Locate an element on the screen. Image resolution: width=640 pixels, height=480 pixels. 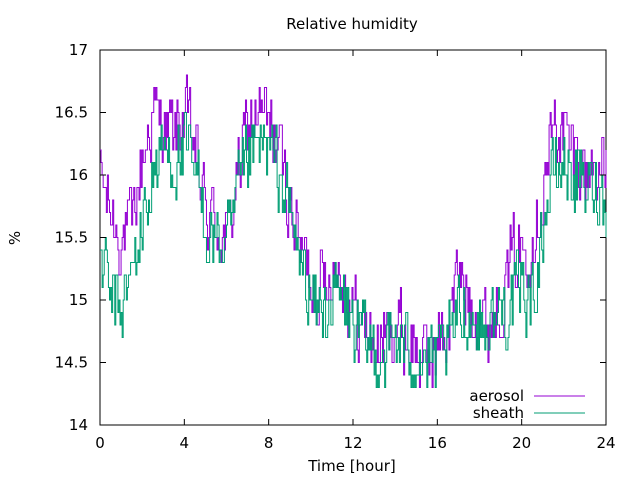
x-tick-label: 4 is located at coordinates (185, 443).